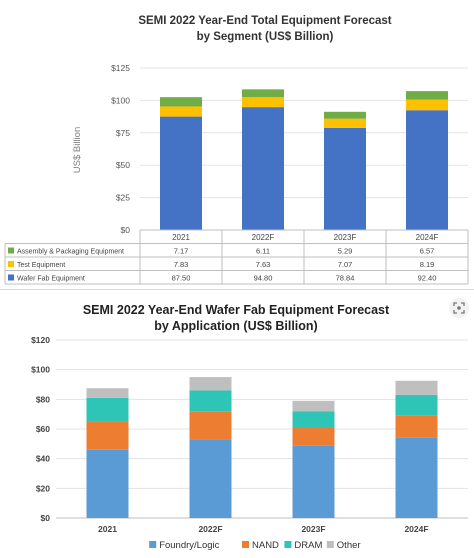 Image resolution: width=474 pixels, height=558 pixels. What do you see at coordinates (189, 545) in the screenshot?
I see `legend-label-foundry-logic: Foundry/Logic` at bounding box center [189, 545].